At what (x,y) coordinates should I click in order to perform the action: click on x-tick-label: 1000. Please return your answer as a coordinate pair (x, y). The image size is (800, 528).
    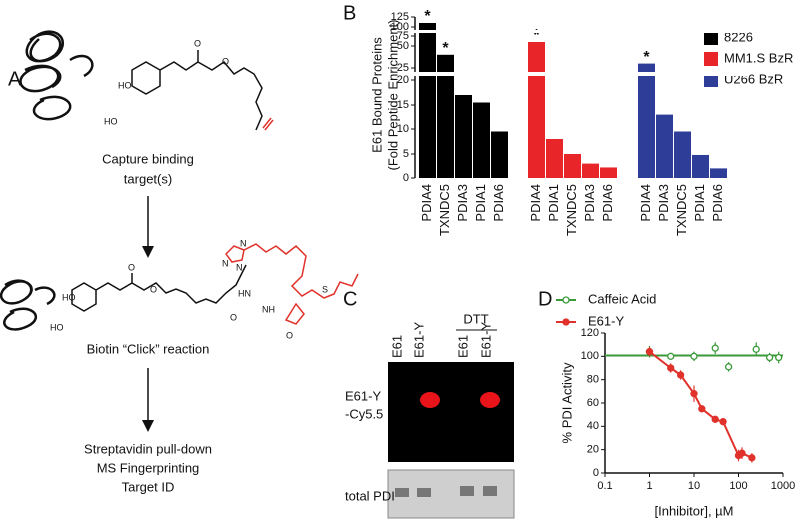
    Looking at the image, I should click on (783, 486).